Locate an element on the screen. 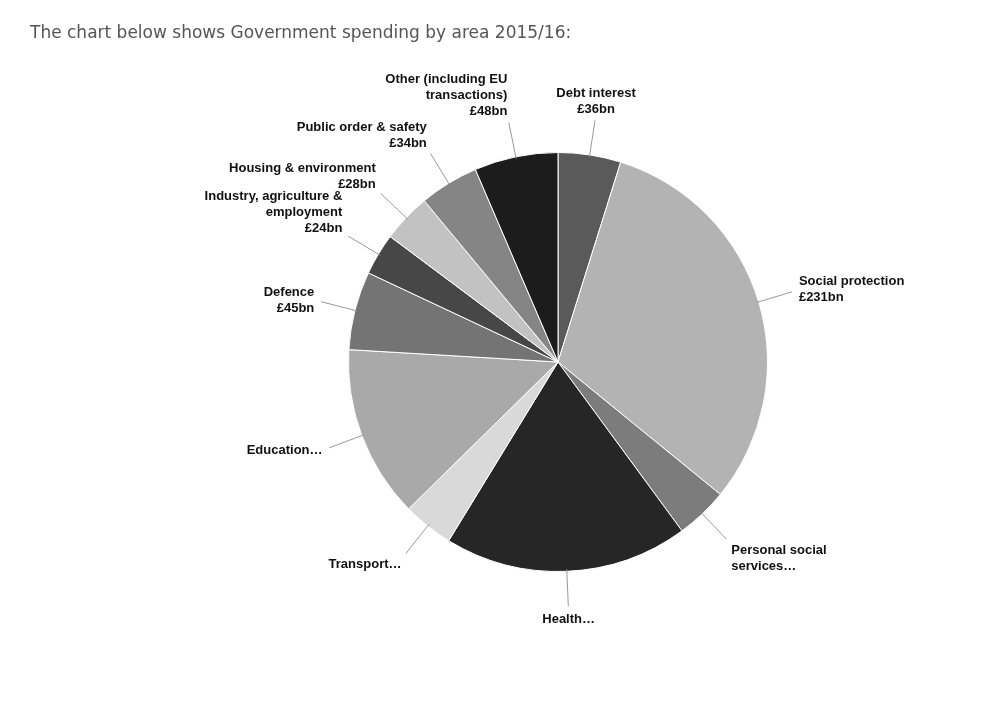  slice-label: Defence is located at coordinates (289, 291).